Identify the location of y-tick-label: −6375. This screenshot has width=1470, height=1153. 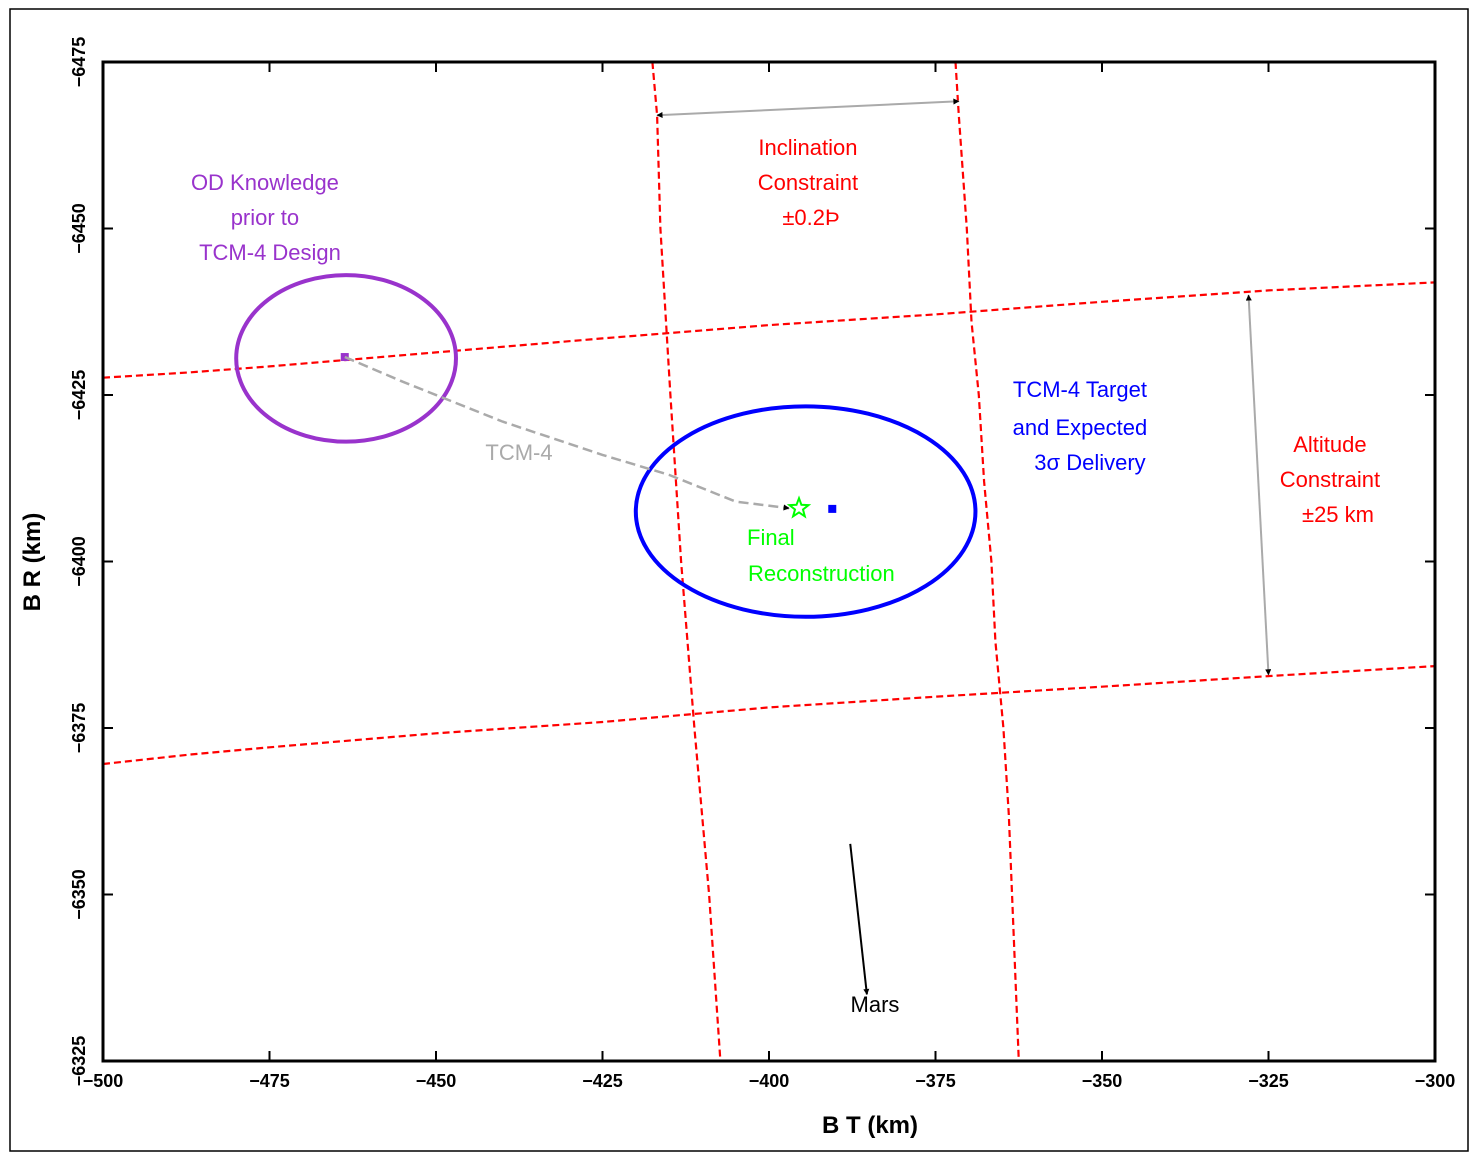
(79, 728).